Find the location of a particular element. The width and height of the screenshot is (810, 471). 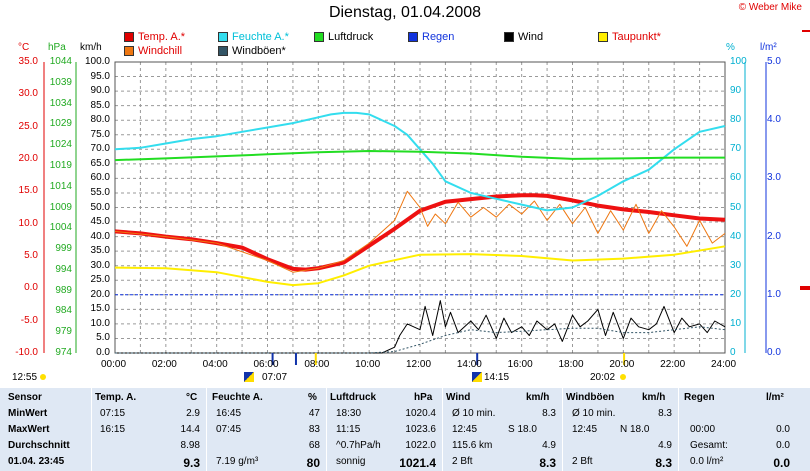

pressure-tick: 1014 is located at coordinates (60, 186).